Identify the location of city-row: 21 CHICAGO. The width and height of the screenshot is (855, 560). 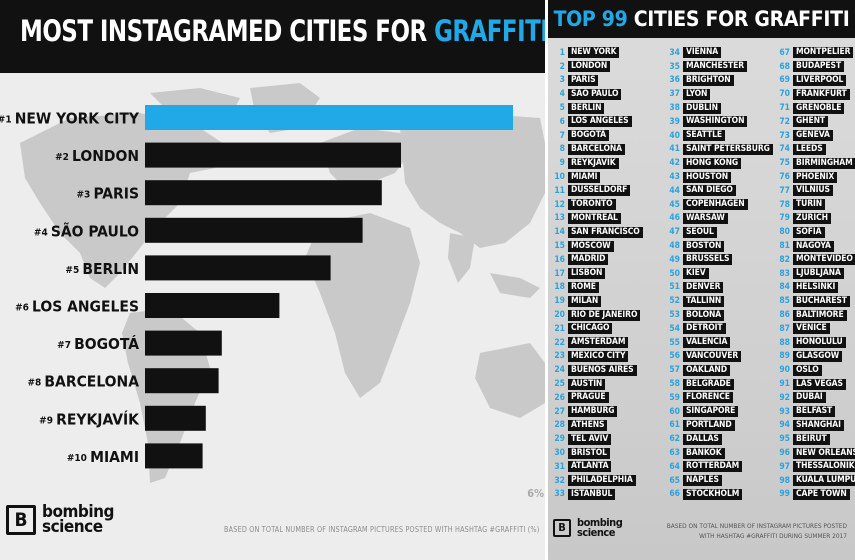
(596, 329).